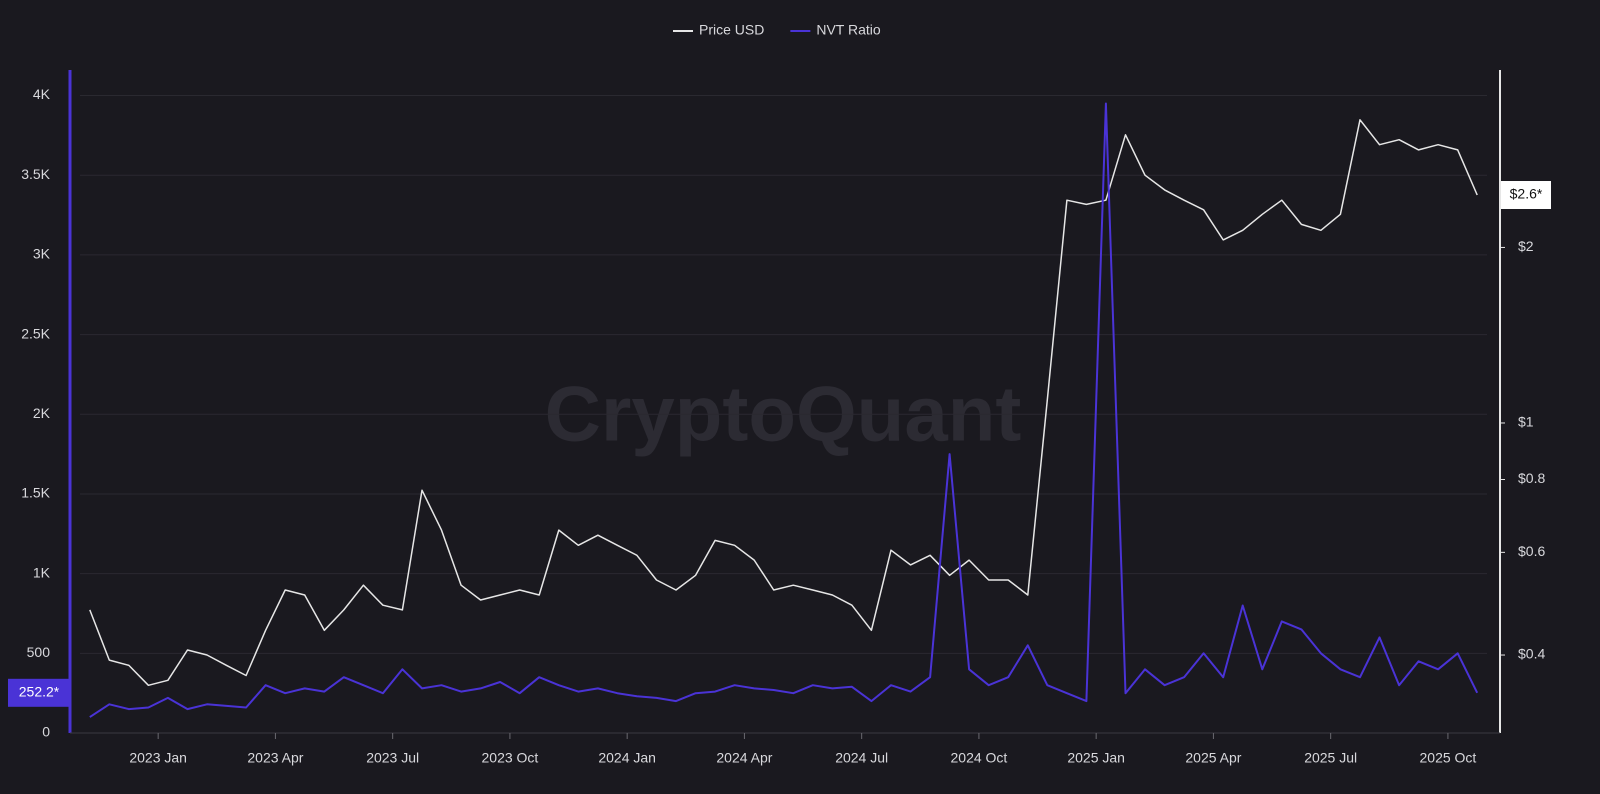 This screenshot has height=794, width=1600. What do you see at coordinates (39, 652) in the screenshot?
I see `y-tick-label: 500` at bounding box center [39, 652].